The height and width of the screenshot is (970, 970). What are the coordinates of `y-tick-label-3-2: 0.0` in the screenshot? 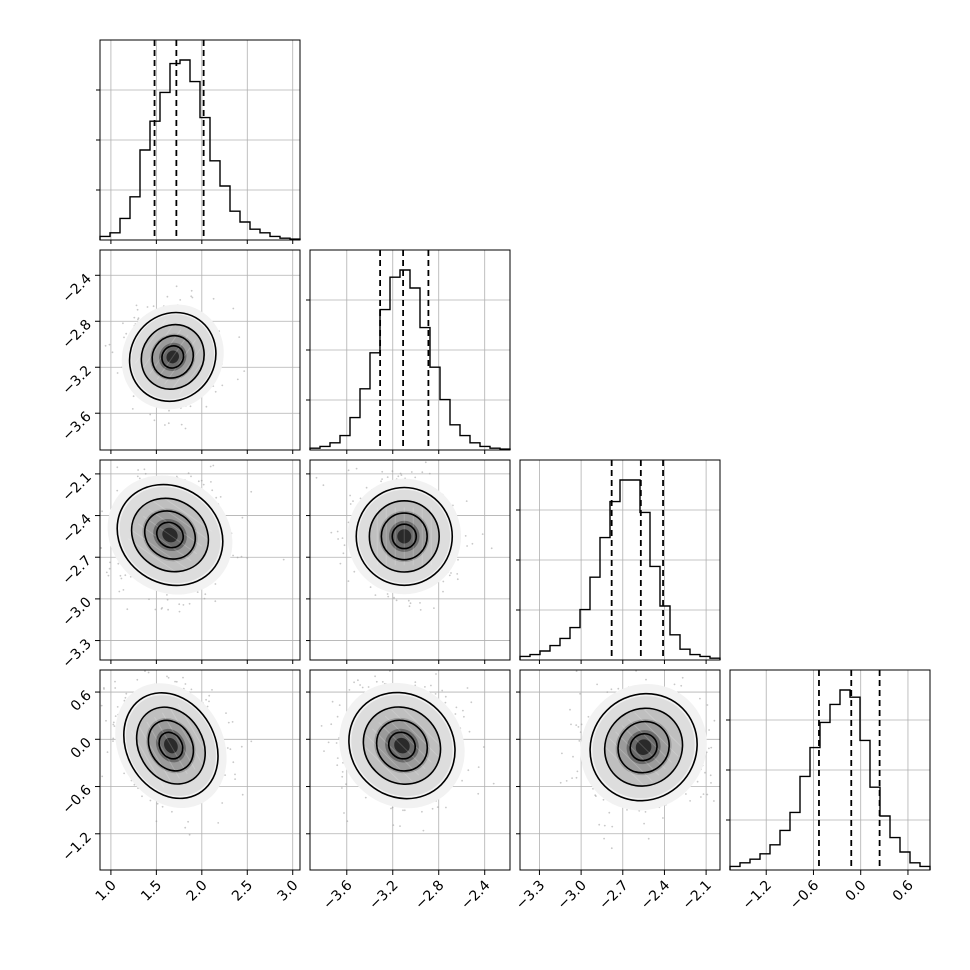 It's located at (81, 748).